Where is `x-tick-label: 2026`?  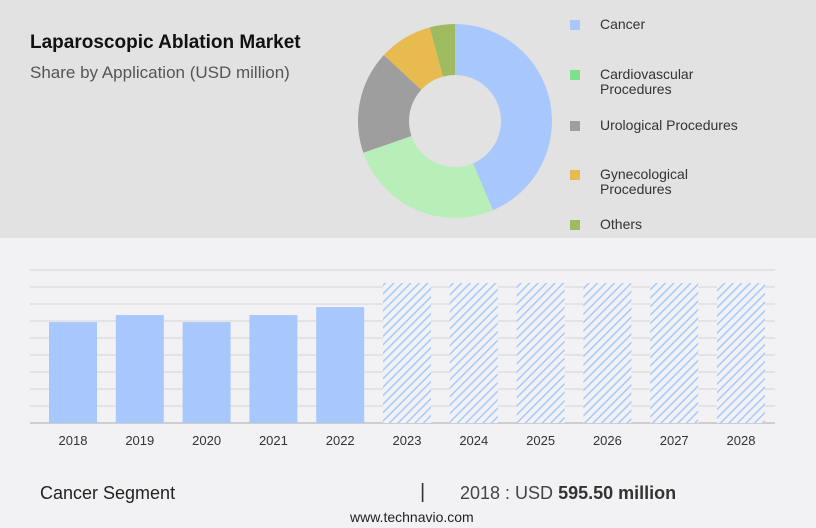 x-tick-label: 2026 is located at coordinates (607, 440).